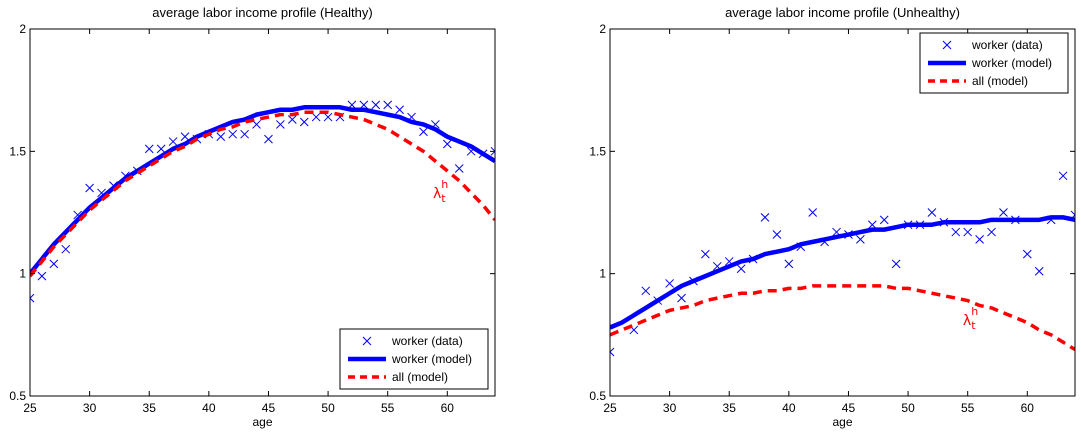 The width and height of the screenshot is (1081, 434). Describe the element at coordinates (842, 12) in the screenshot. I see `chart-title: average labor income profile (Unhealthy)` at that location.